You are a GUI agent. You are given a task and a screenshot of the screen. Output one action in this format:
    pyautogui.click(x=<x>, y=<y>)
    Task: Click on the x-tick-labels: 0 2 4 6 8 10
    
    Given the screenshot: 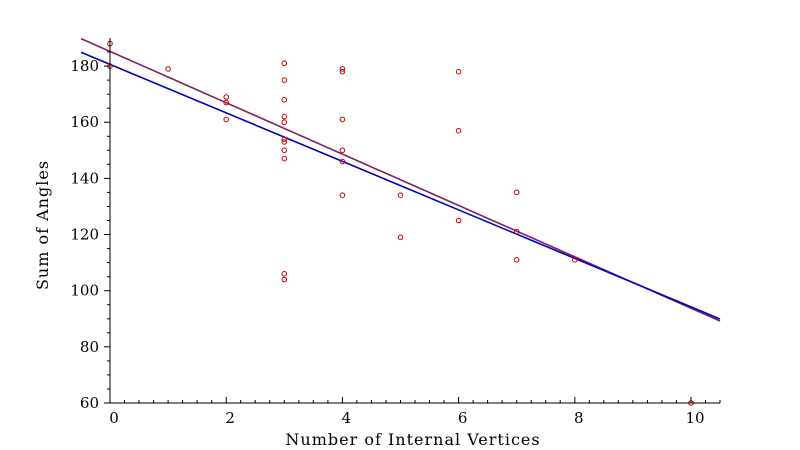 What is the action you would take?
    pyautogui.click(x=406, y=418)
    